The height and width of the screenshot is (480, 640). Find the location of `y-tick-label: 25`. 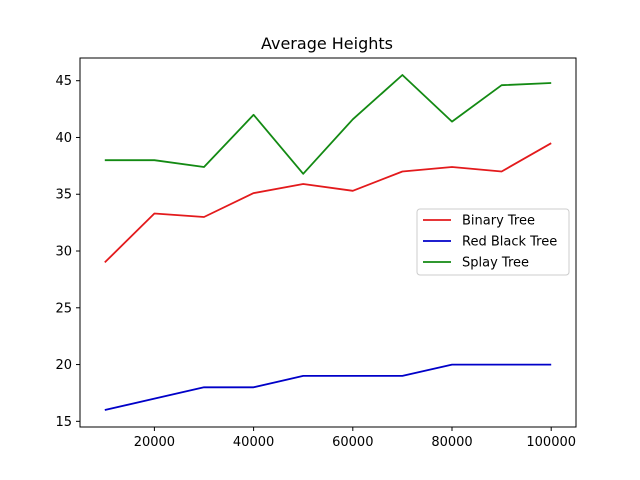

y-tick-label: 25 is located at coordinates (63, 308).